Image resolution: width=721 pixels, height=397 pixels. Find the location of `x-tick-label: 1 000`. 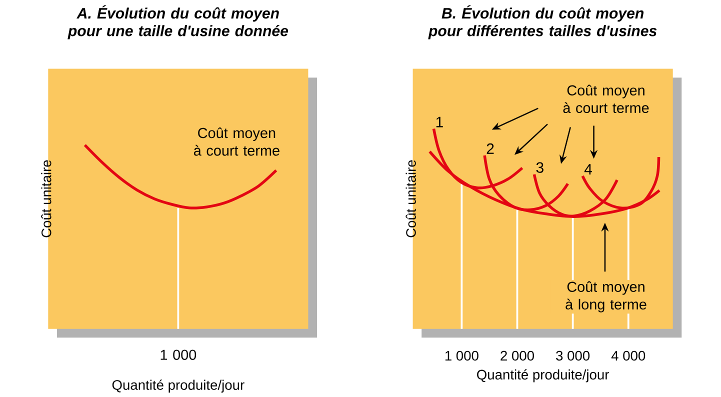

x-tick-label: 1 000 is located at coordinates (461, 355).